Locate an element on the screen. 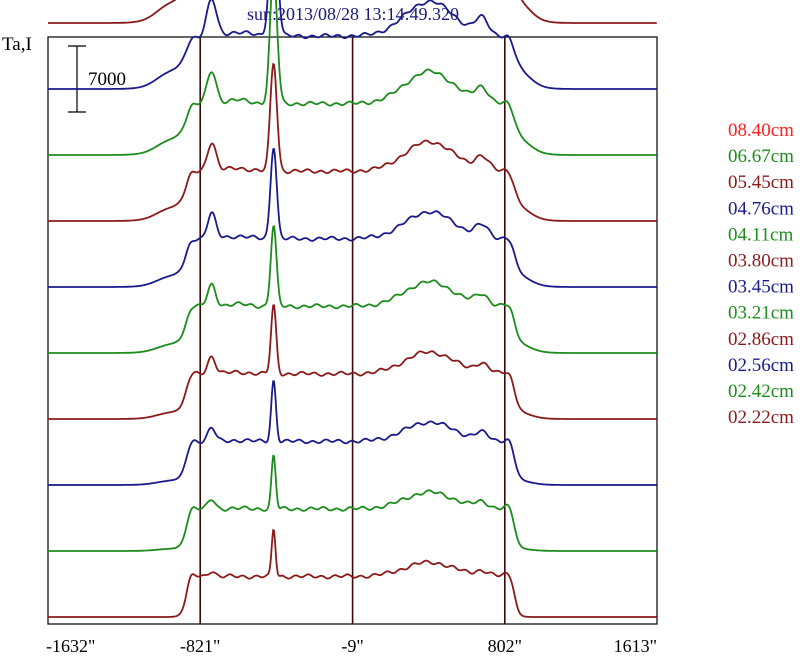  legend-entry: 02.22cm is located at coordinates (761, 417).